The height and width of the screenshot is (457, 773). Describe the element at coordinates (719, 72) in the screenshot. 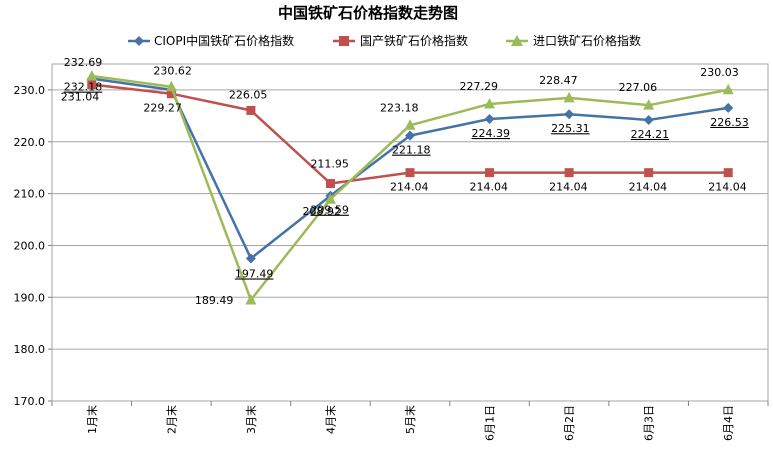

I see `data-label-imported: 230.03` at that location.